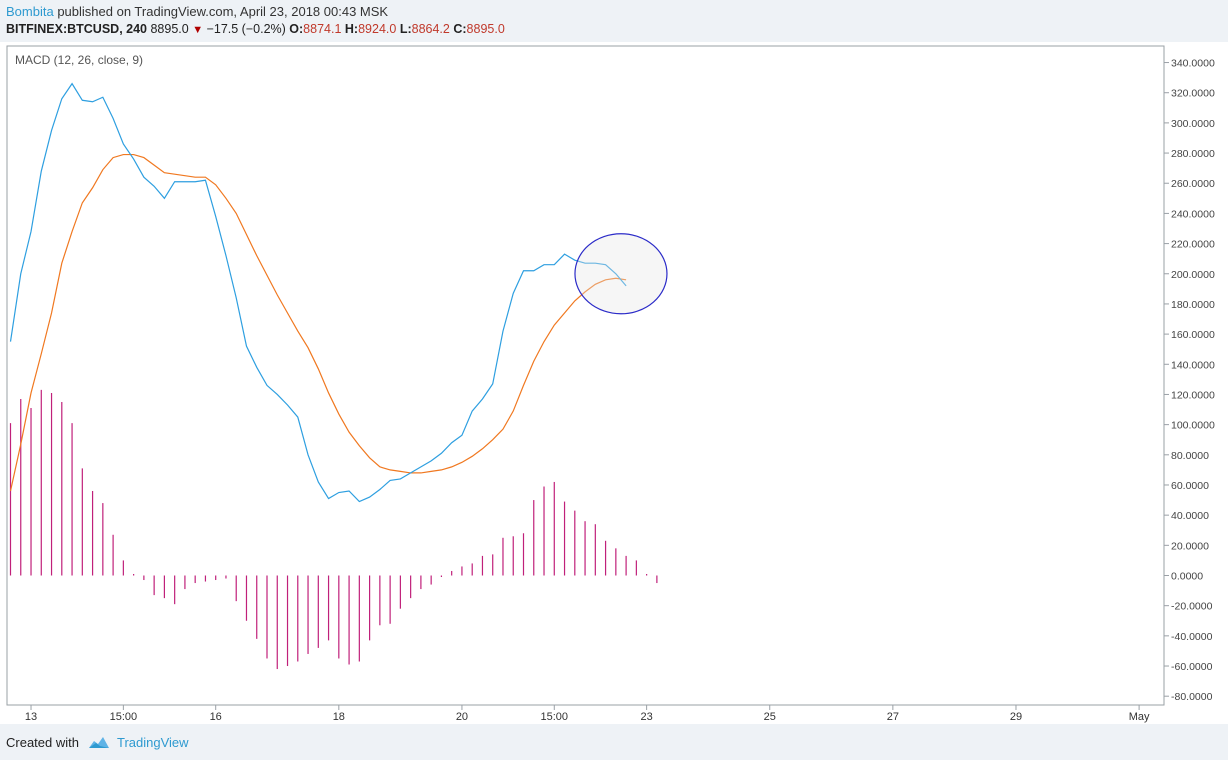 This screenshot has width=1228, height=760. Describe the element at coordinates (246, 29) in the screenshot. I see `price-change: −17.5 (−0.2%)` at that location.